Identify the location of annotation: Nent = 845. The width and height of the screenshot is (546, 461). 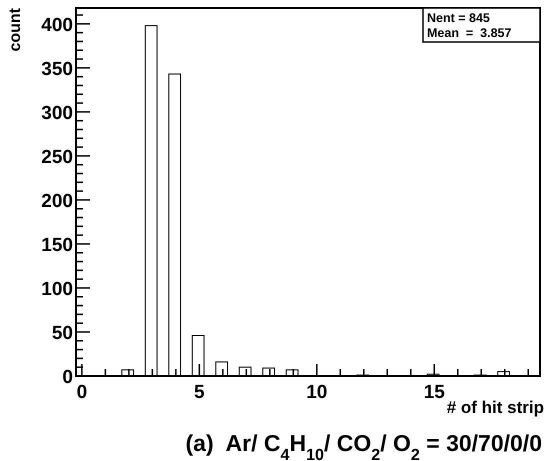
(458, 18).